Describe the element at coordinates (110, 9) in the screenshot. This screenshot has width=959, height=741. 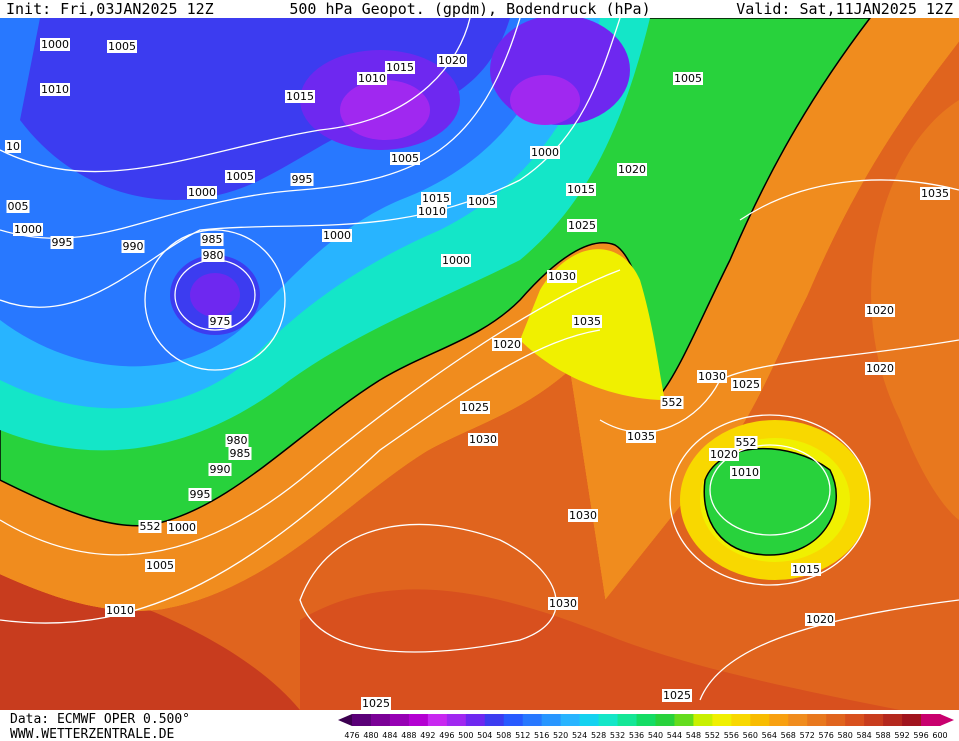
I see `init-time: Init: Fri,03JAN2025 12Z` at that location.